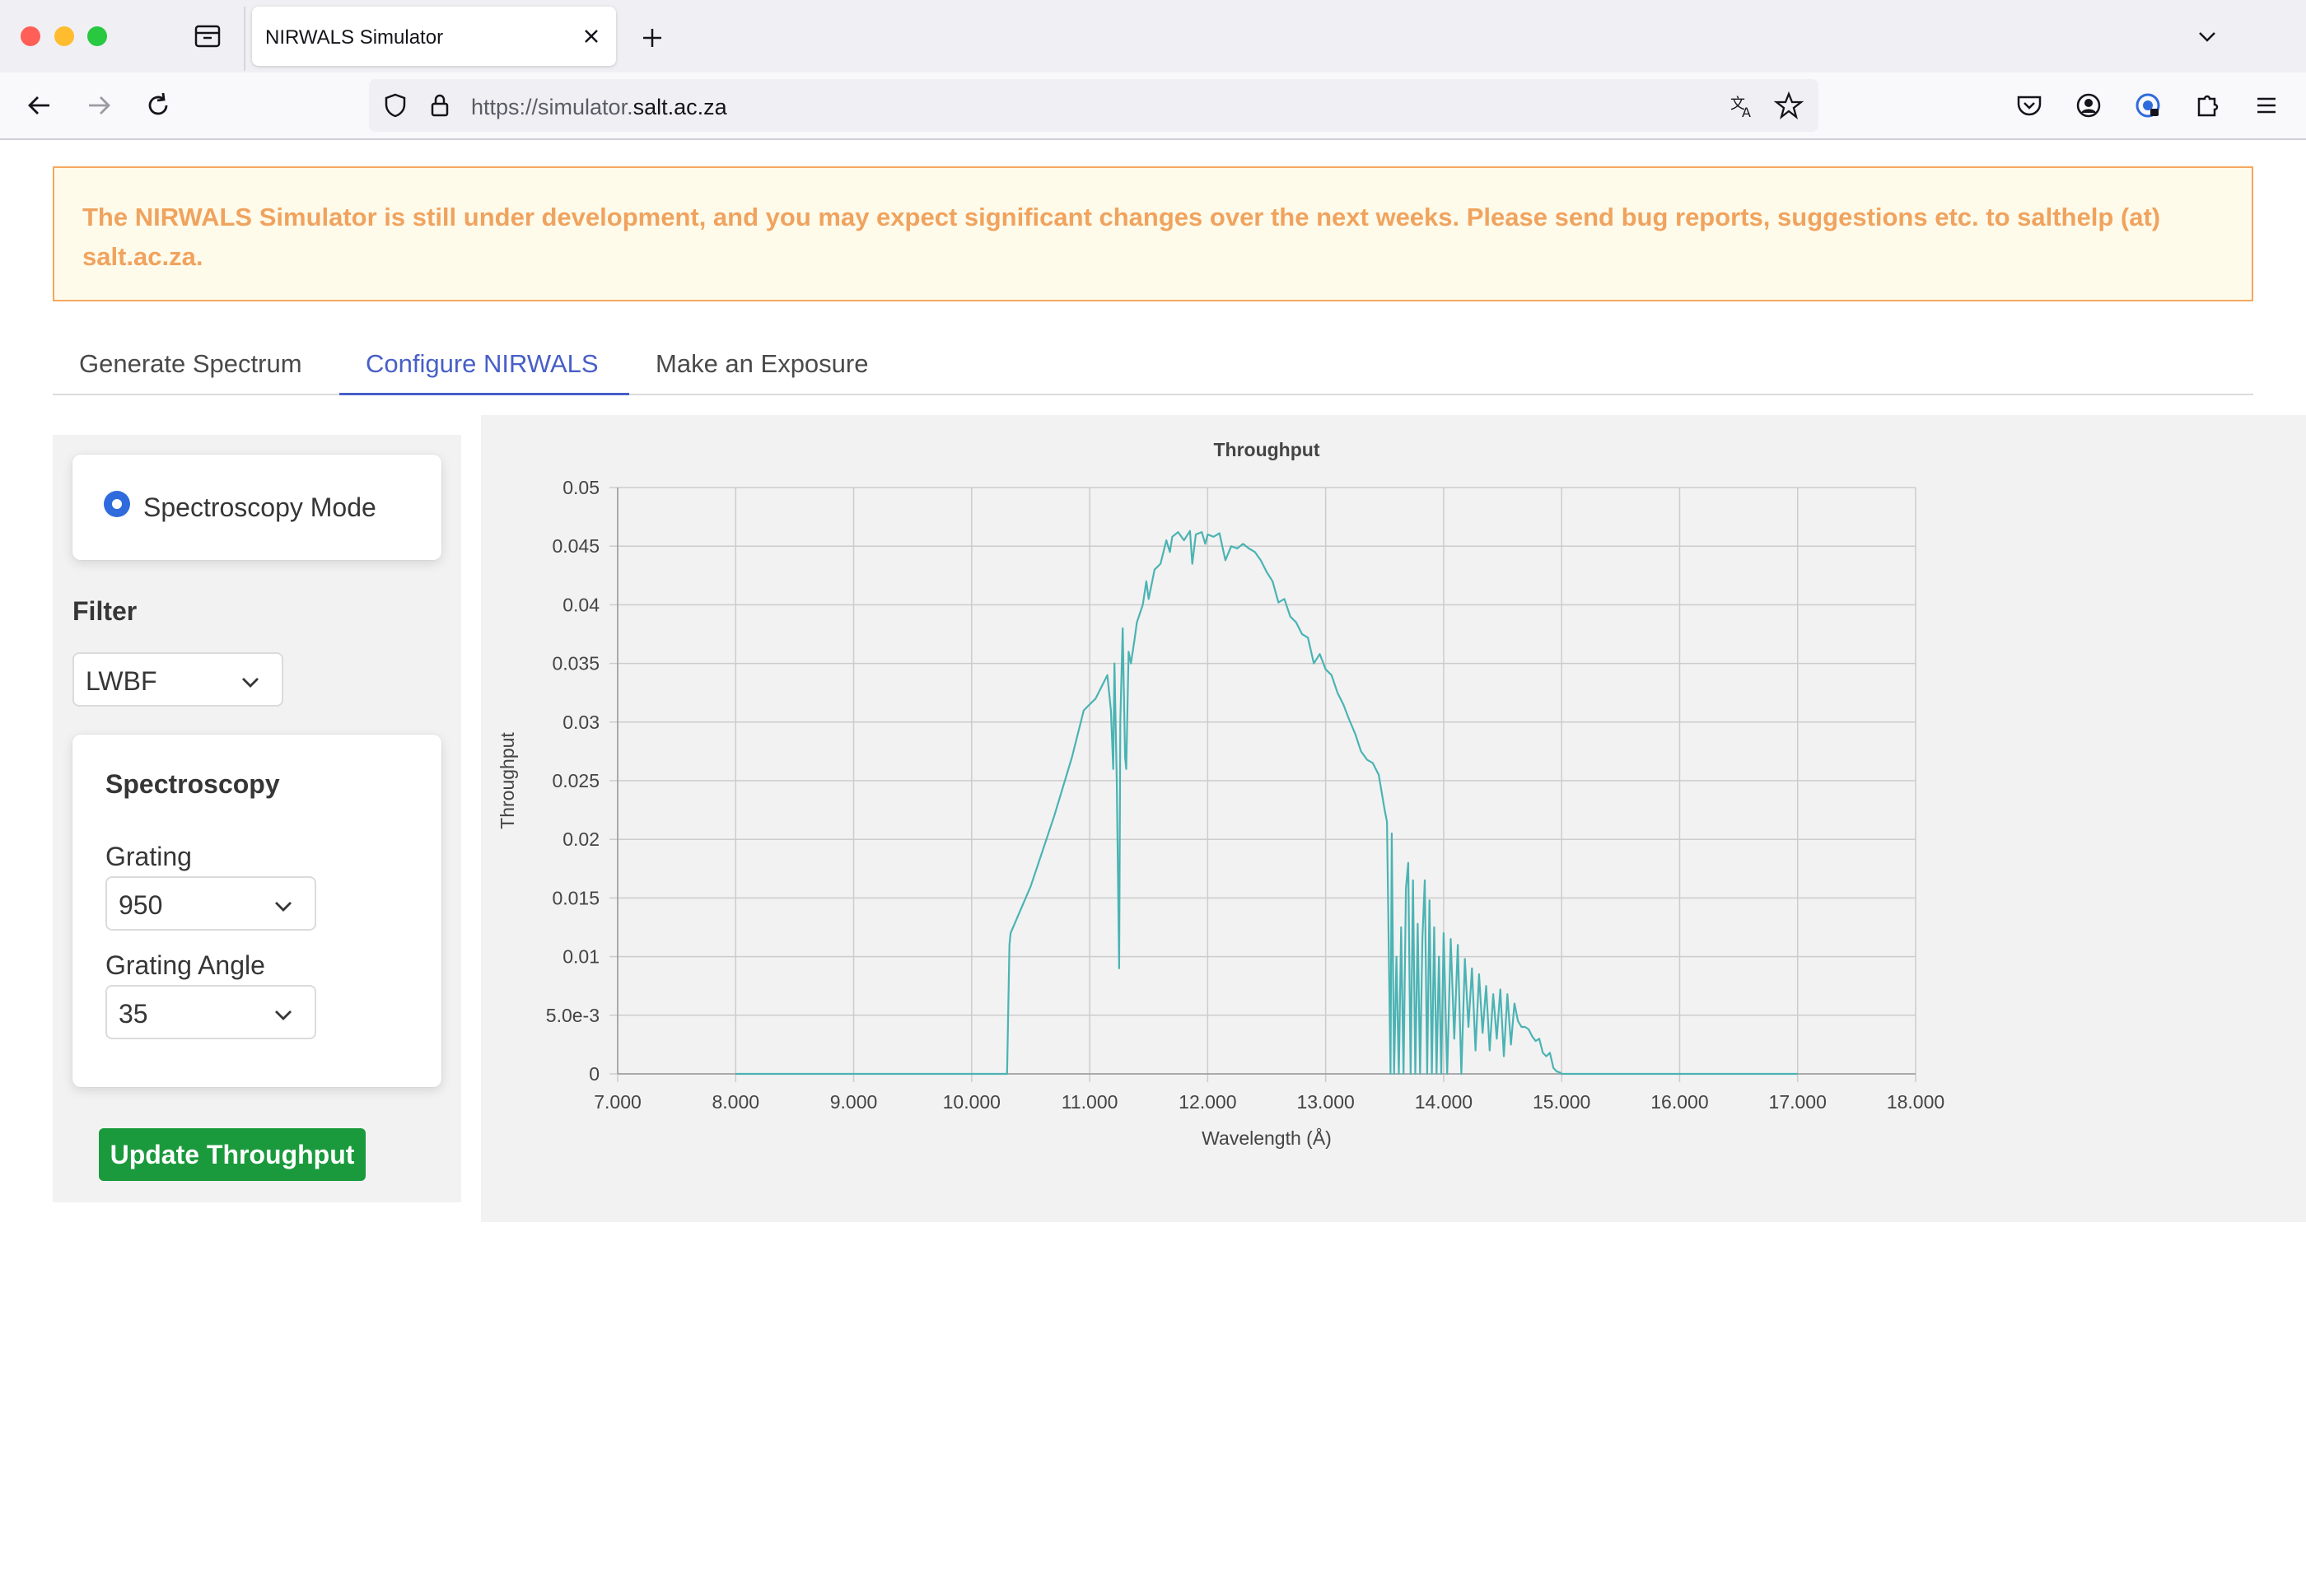 The width and height of the screenshot is (2306, 1596). I want to click on x-tick-label: 18.000, so click(1915, 1102).